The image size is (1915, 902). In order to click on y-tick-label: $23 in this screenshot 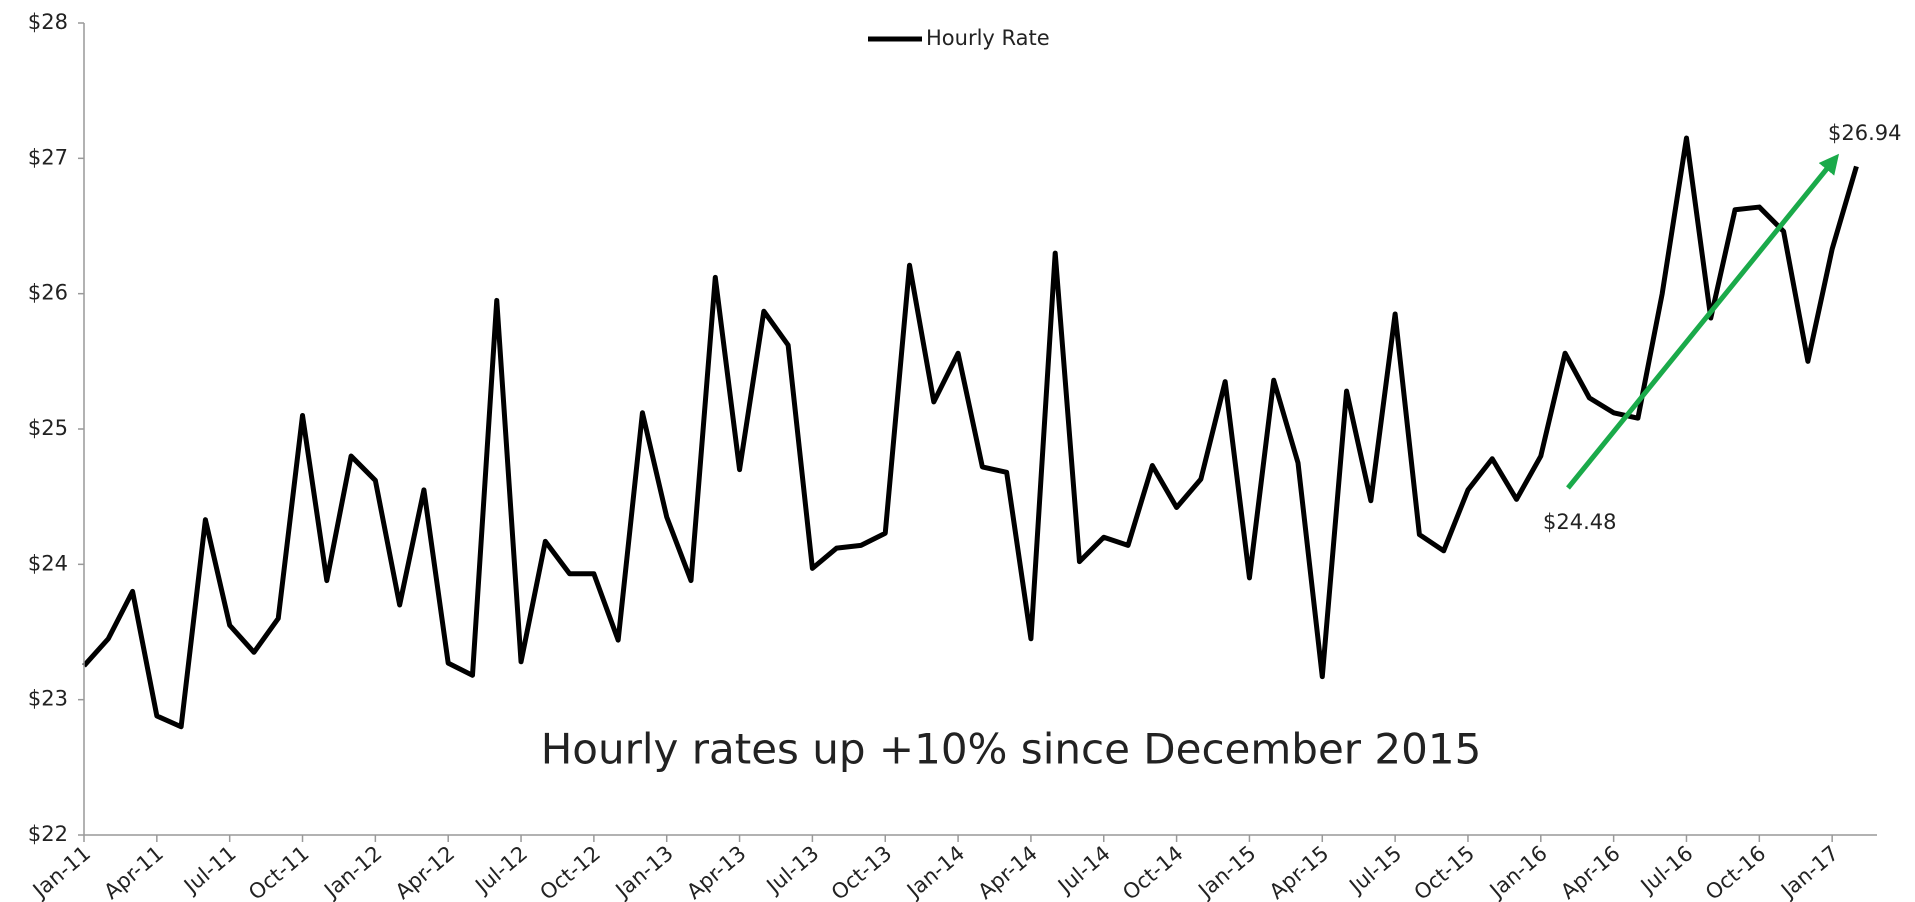, I will do `click(48, 699)`.